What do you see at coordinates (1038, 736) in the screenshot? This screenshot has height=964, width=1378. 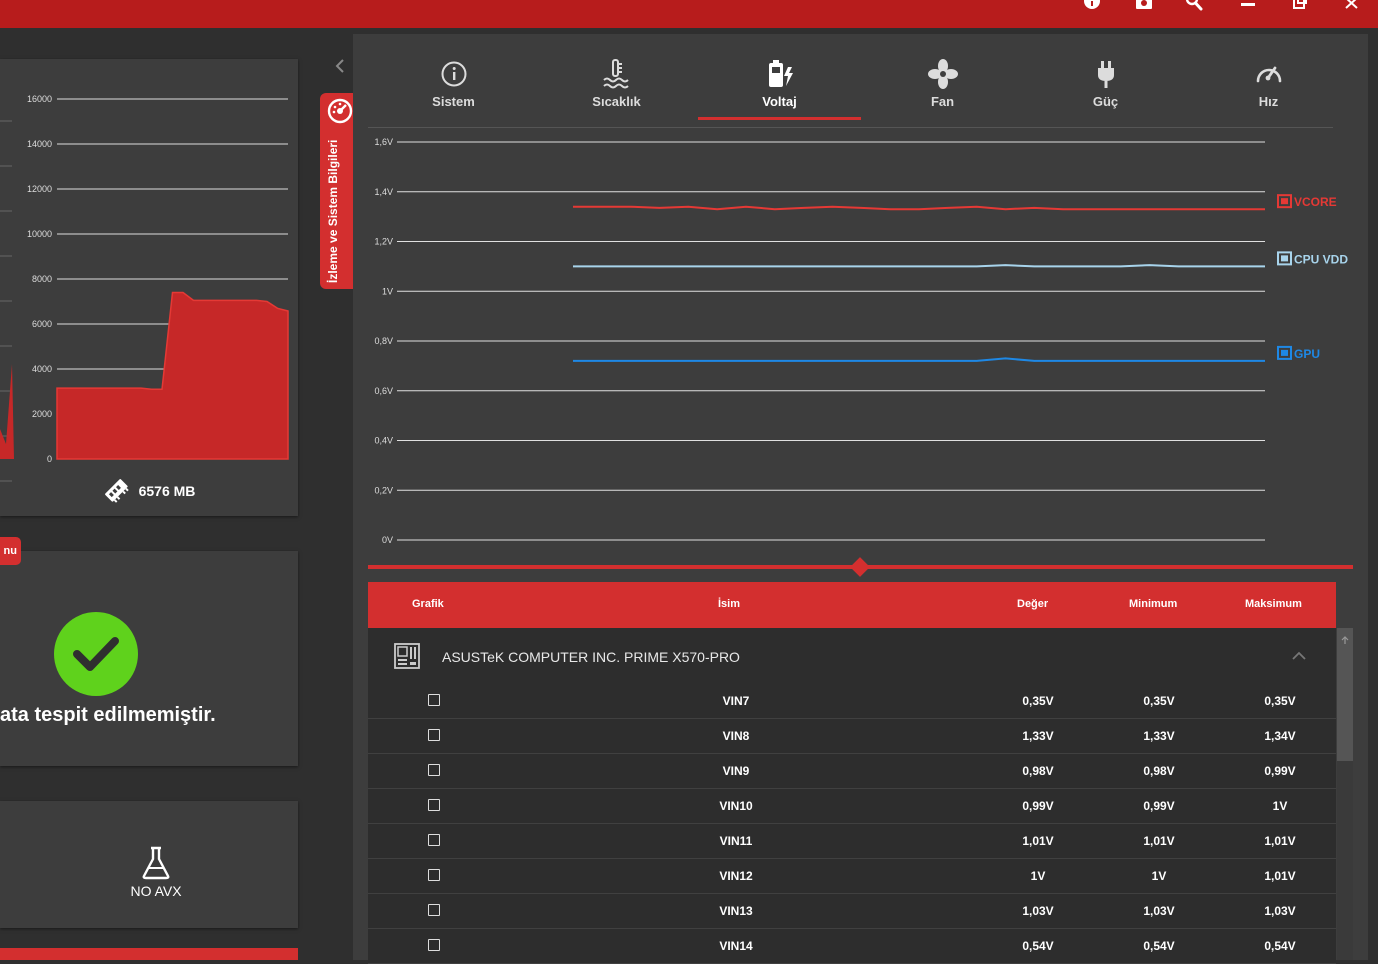 I see `sensor-value: 1,33V` at bounding box center [1038, 736].